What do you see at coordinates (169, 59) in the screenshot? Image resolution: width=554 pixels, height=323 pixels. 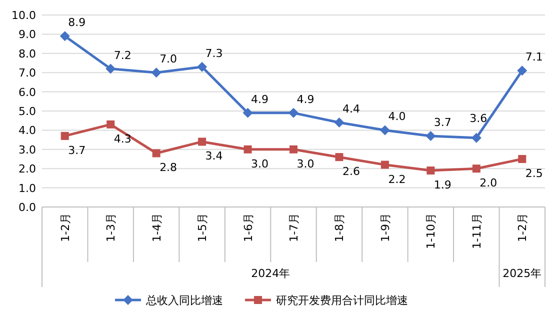 I see `data-label: 7.0` at bounding box center [169, 59].